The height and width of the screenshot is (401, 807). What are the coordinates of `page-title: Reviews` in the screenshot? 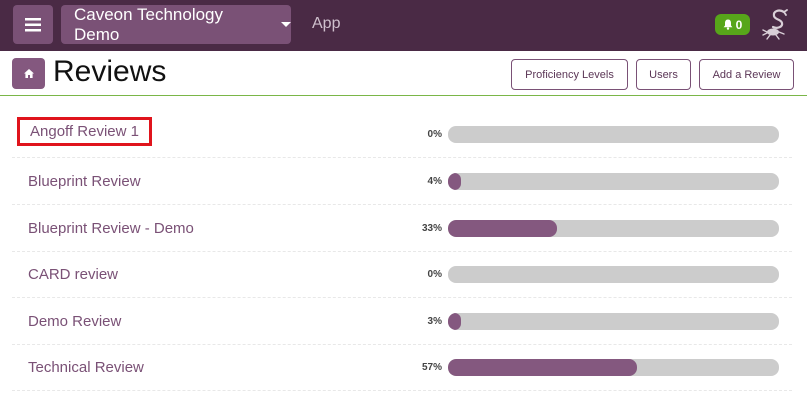 It's located at (110, 71).